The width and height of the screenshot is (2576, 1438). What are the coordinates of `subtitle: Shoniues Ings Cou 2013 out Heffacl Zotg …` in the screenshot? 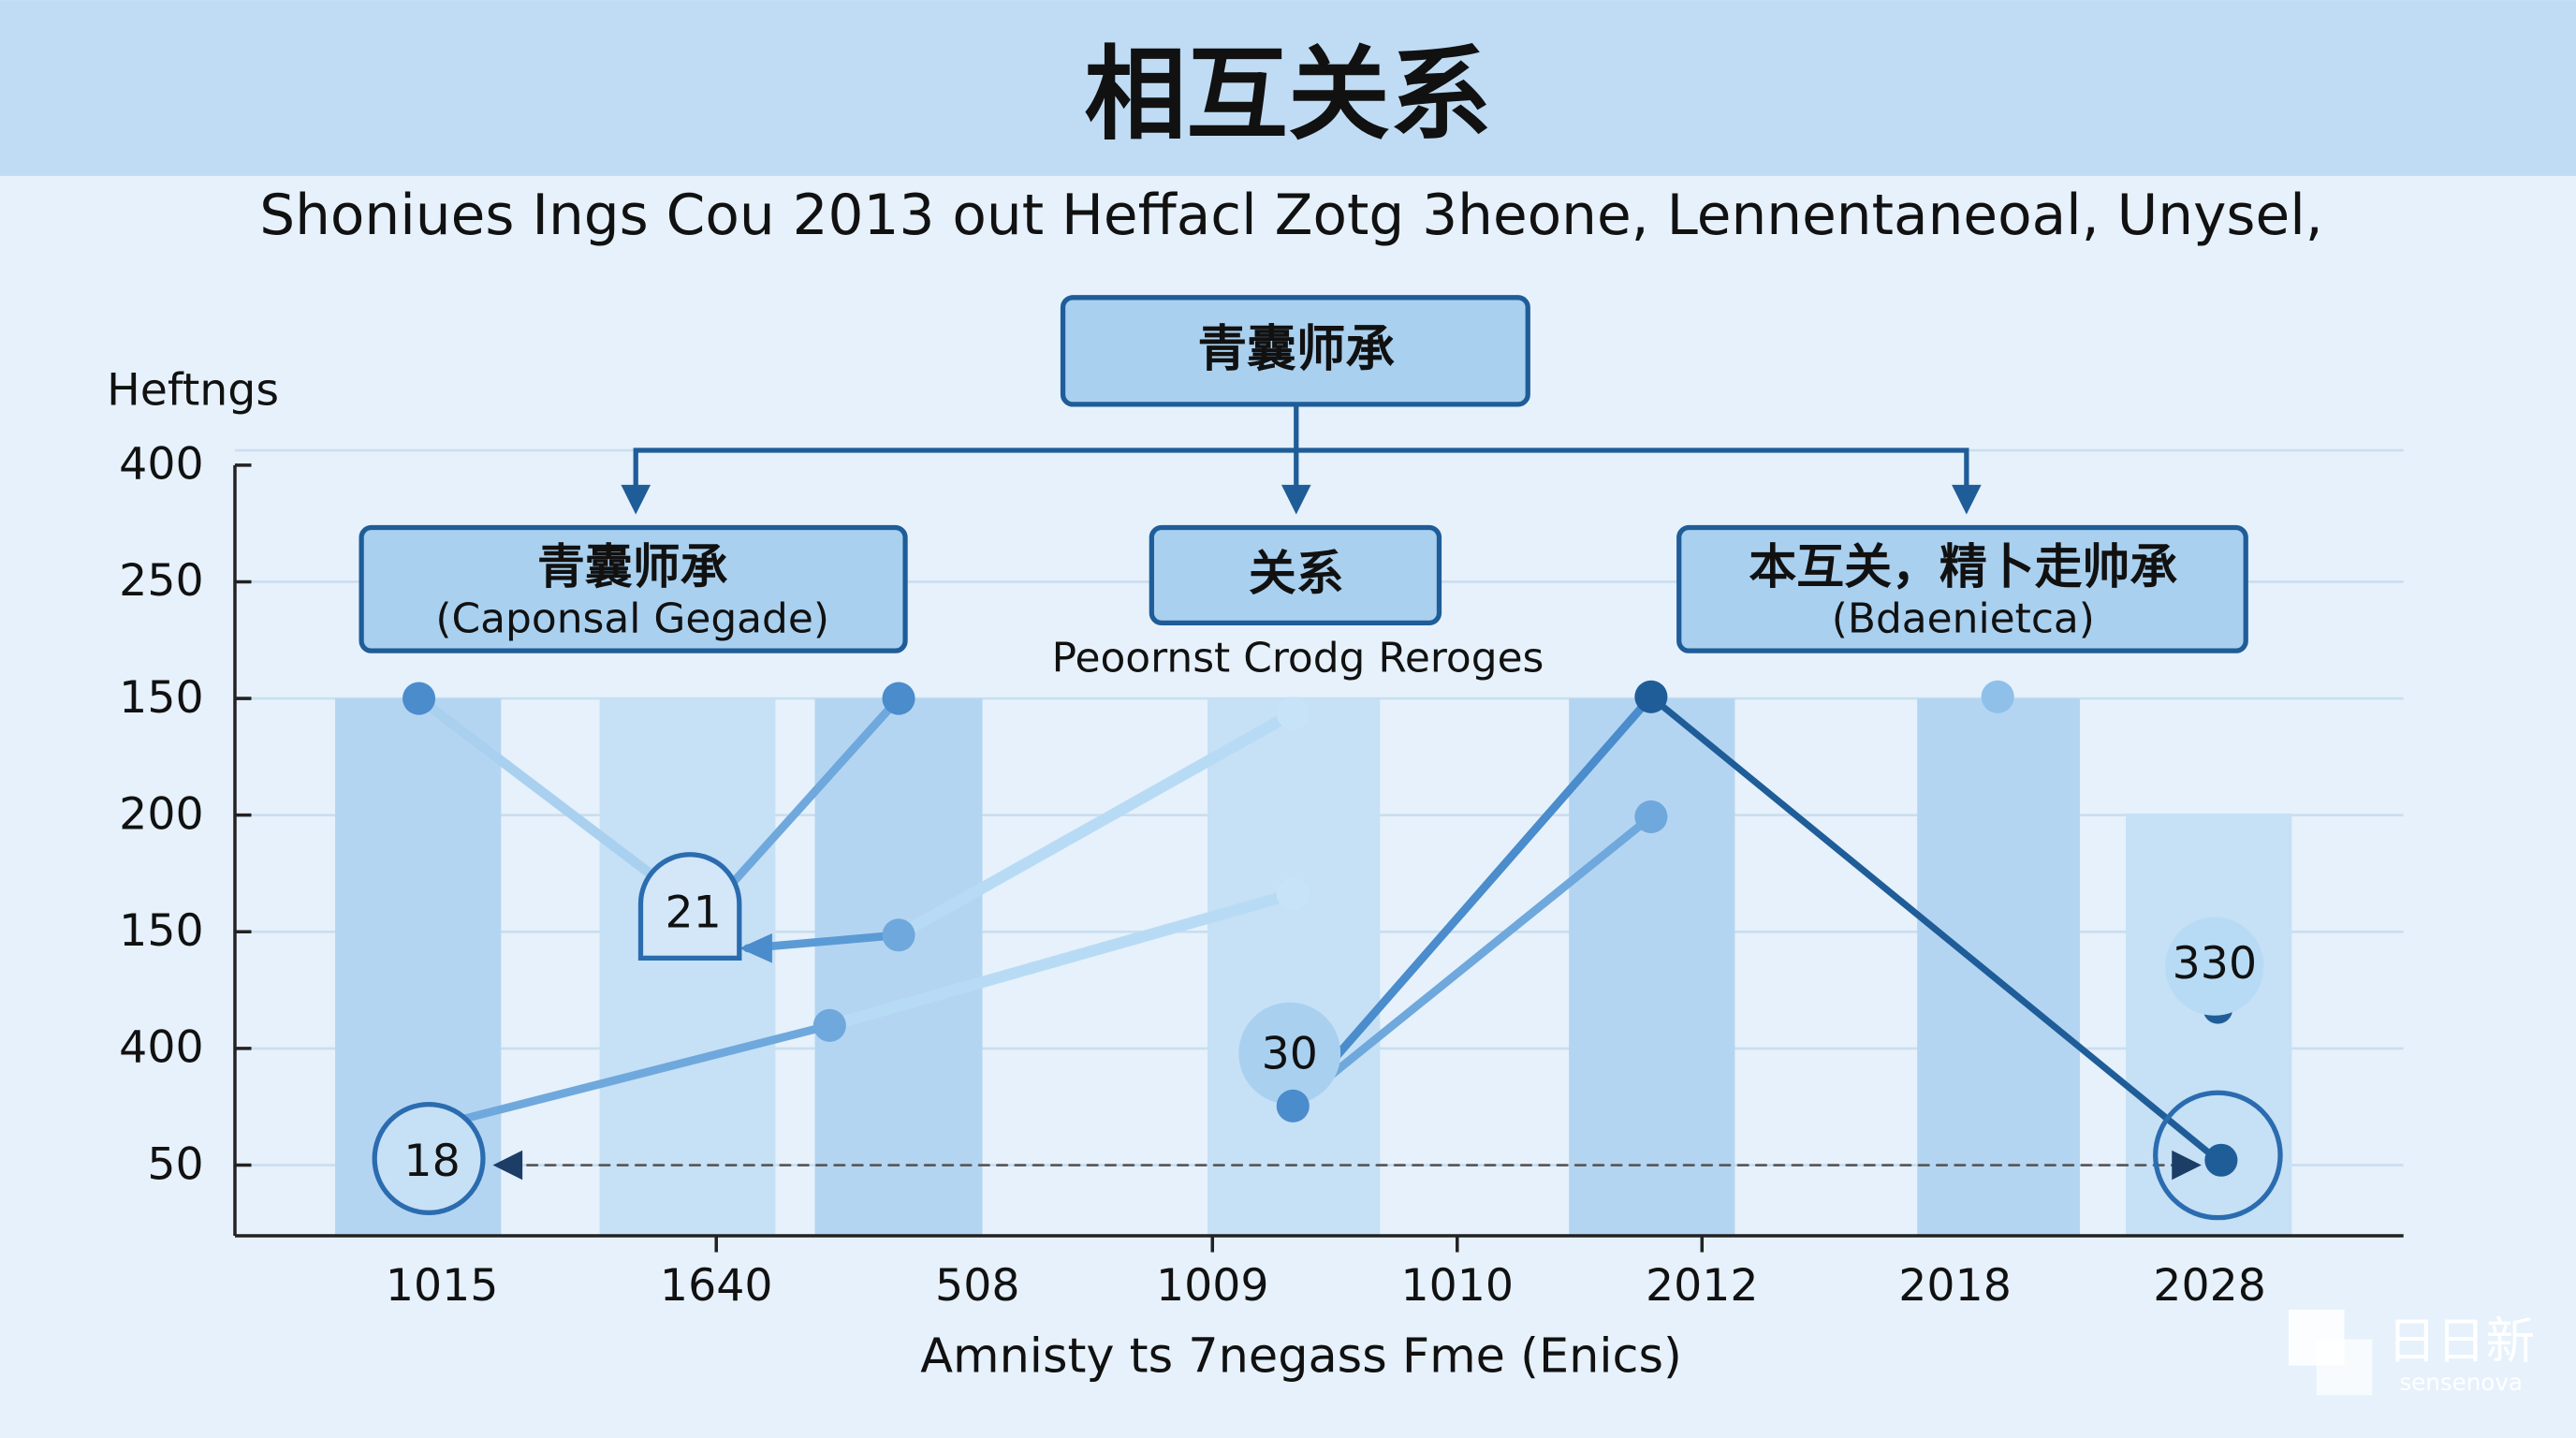 It's located at (1291, 215).